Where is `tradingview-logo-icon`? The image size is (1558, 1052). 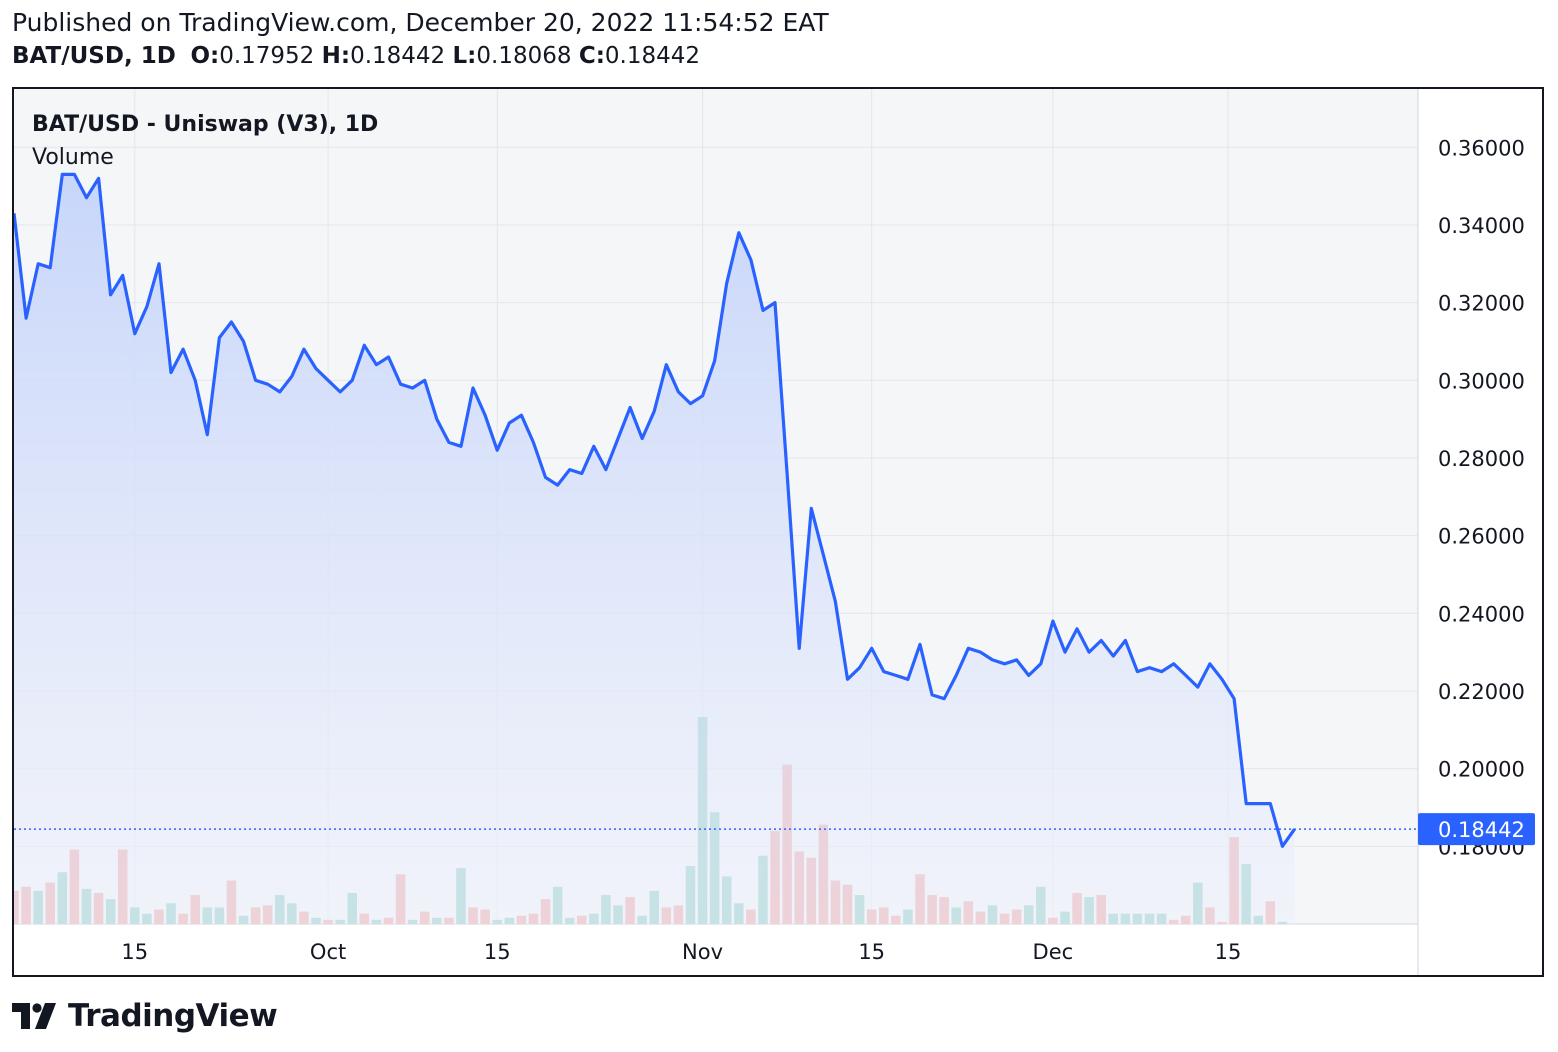 tradingview-logo-icon is located at coordinates (34, 1016).